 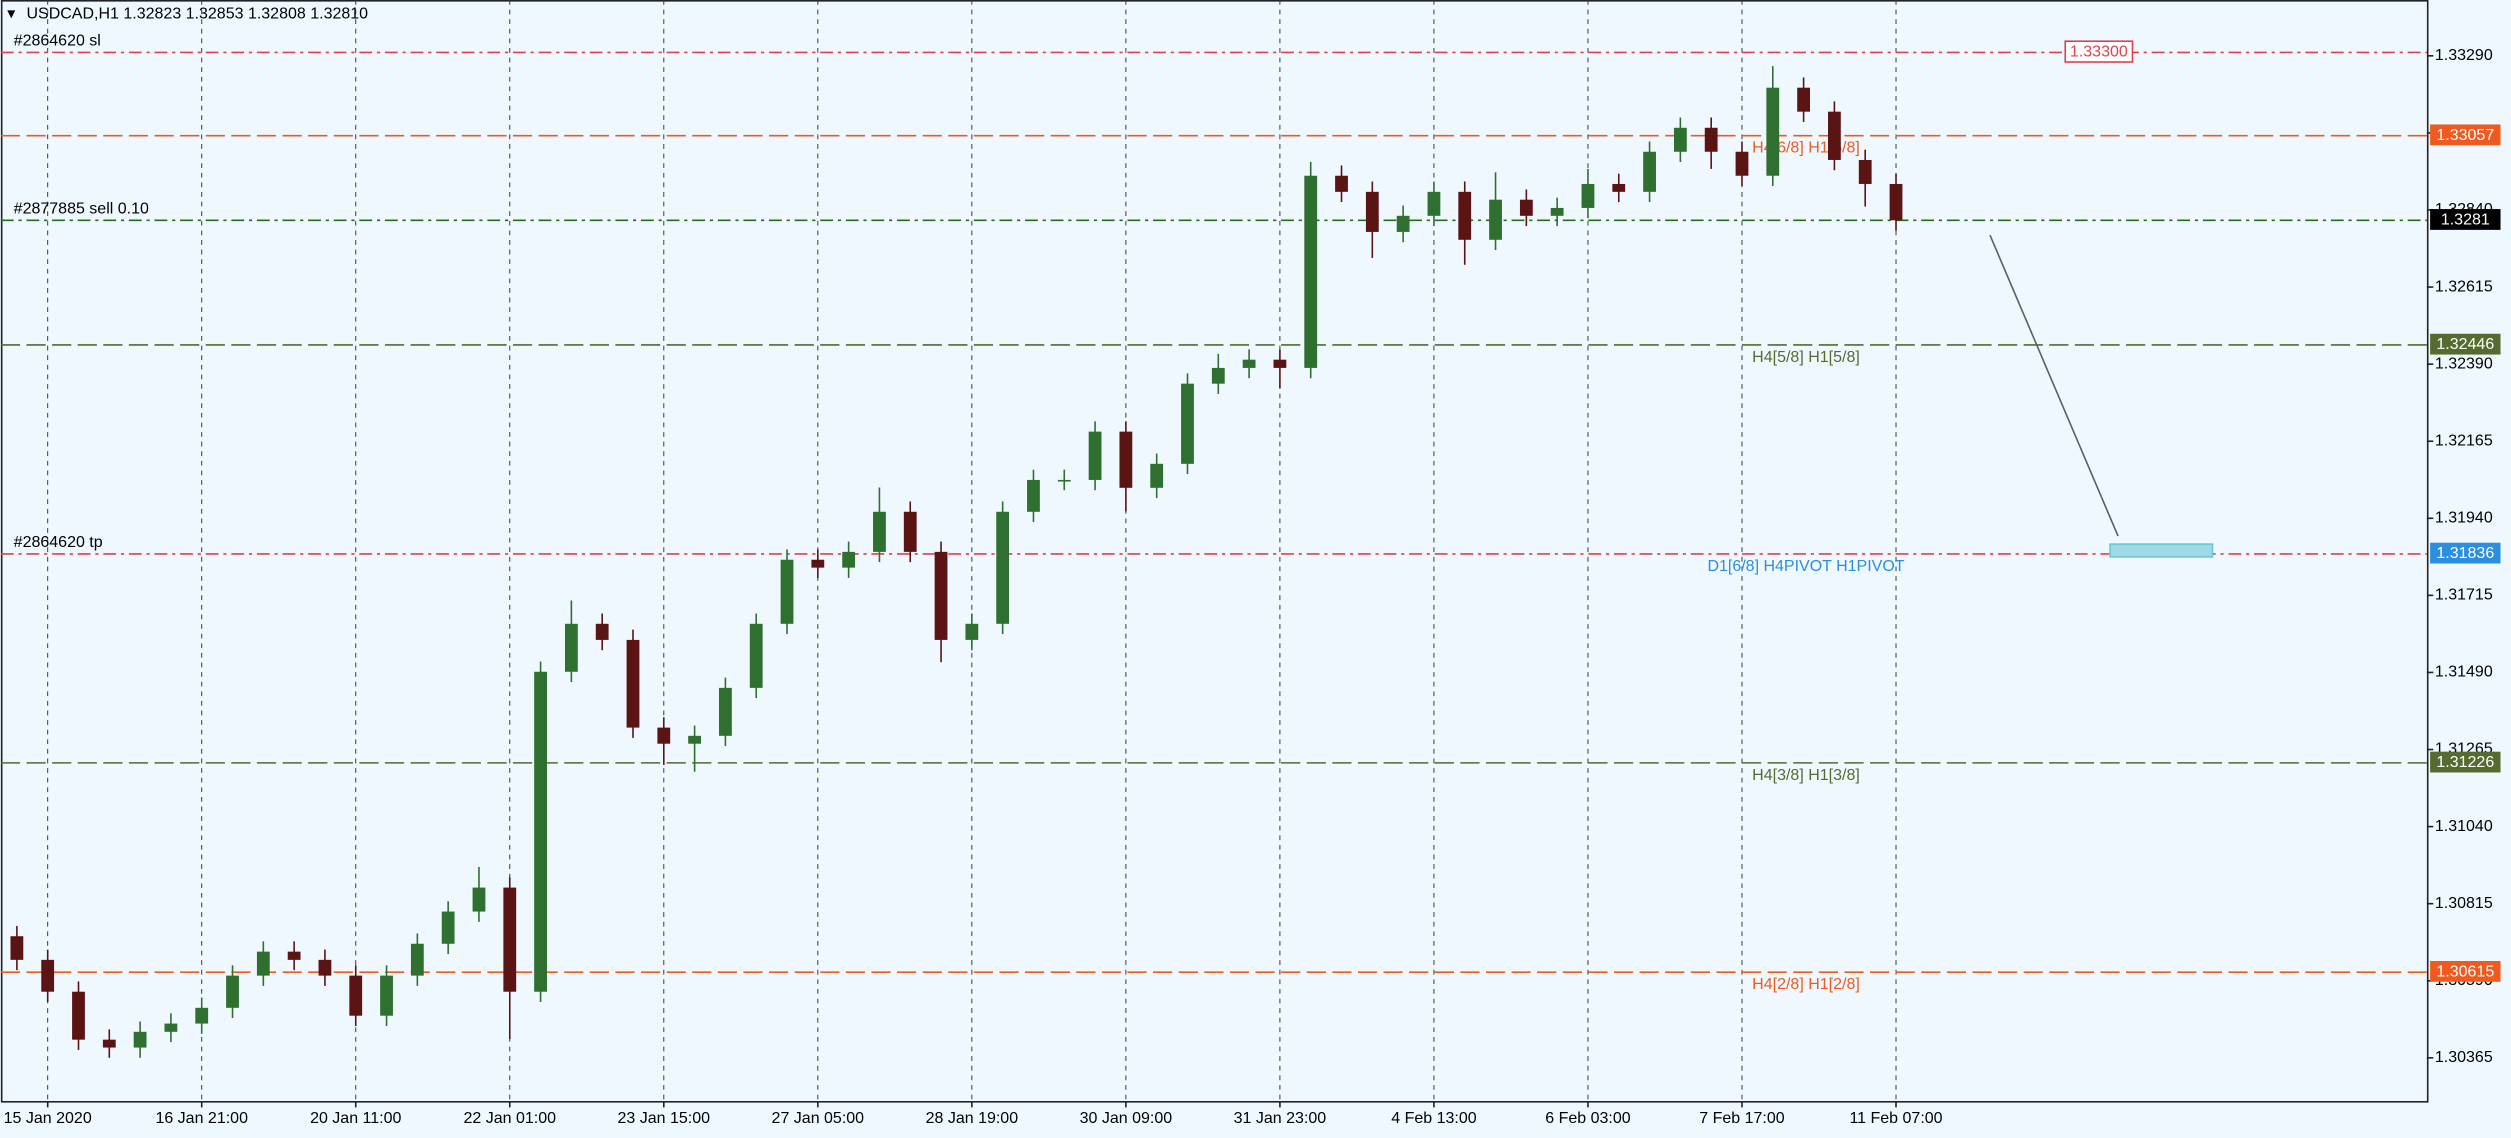 I want to click on x-tick-label: 28 Jan 19:00, so click(x=972, y=1118).